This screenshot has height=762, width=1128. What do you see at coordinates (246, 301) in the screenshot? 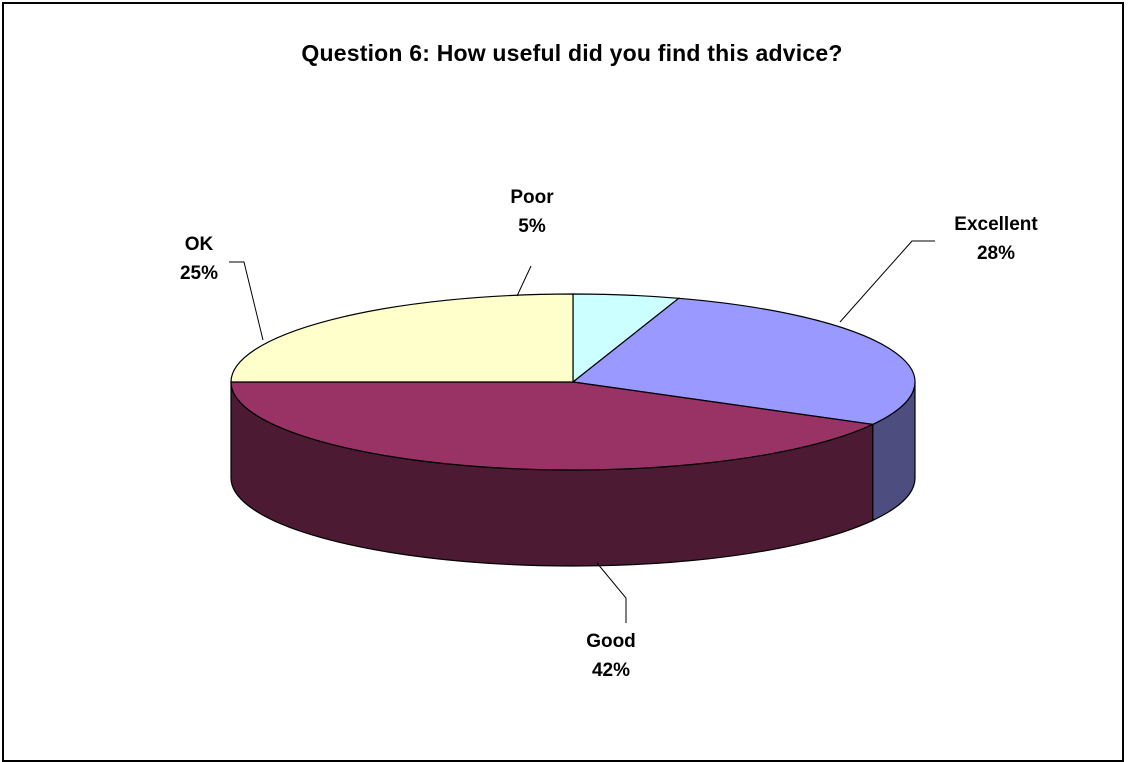
I see `leader-line-ok` at bounding box center [246, 301].